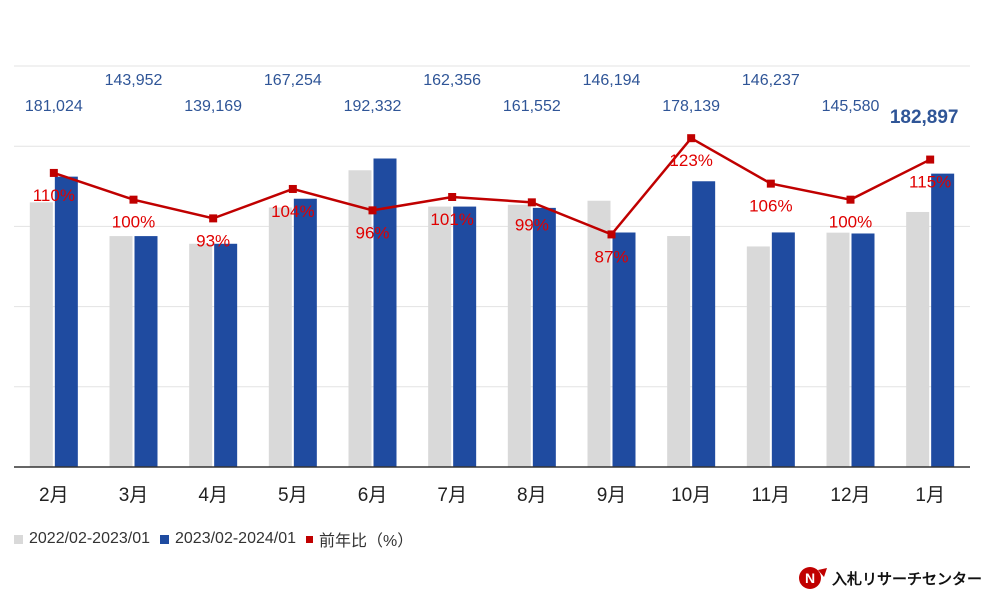 This screenshot has width=1000, height=600. Describe the element at coordinates (54, 495) in the screenshot. I see `x-tick-label-1: 2月` at that location.